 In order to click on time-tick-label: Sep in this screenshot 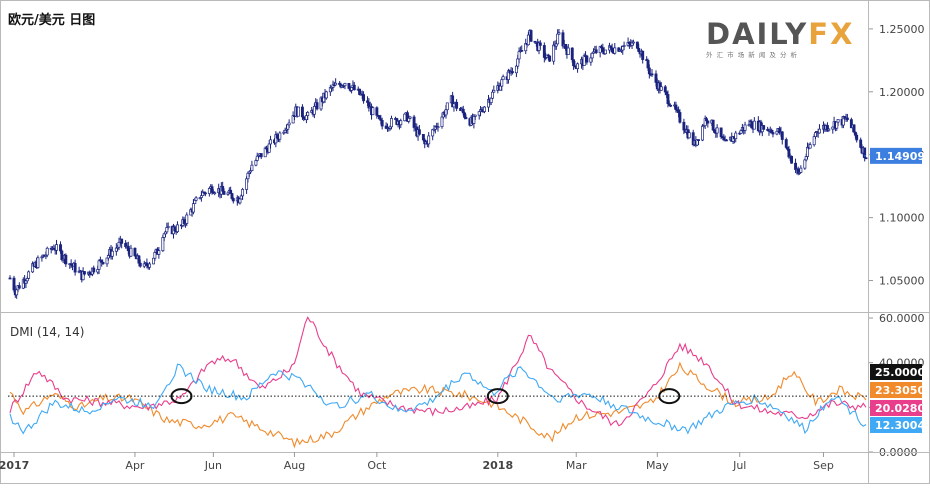, I will do `click(823, 465)`.